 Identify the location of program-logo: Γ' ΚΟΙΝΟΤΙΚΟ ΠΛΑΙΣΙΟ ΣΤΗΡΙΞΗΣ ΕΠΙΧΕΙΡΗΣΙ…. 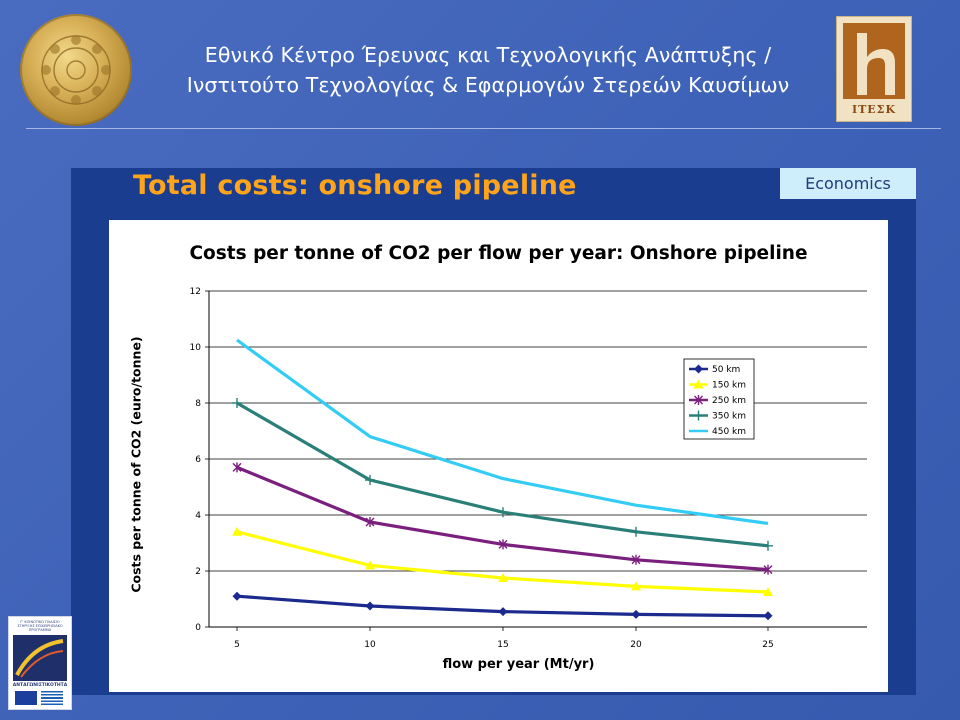
(40, 663).